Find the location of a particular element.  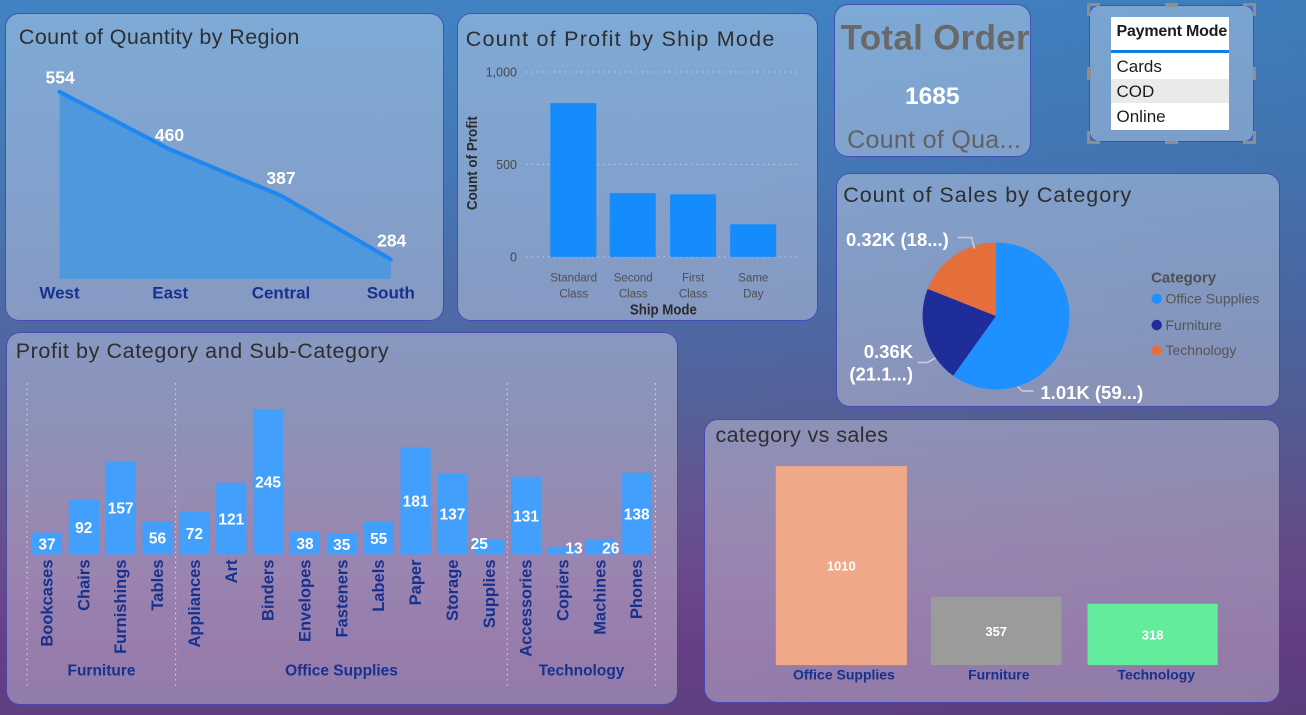

svg-text: Accessories is located at coordinates (527, 608).